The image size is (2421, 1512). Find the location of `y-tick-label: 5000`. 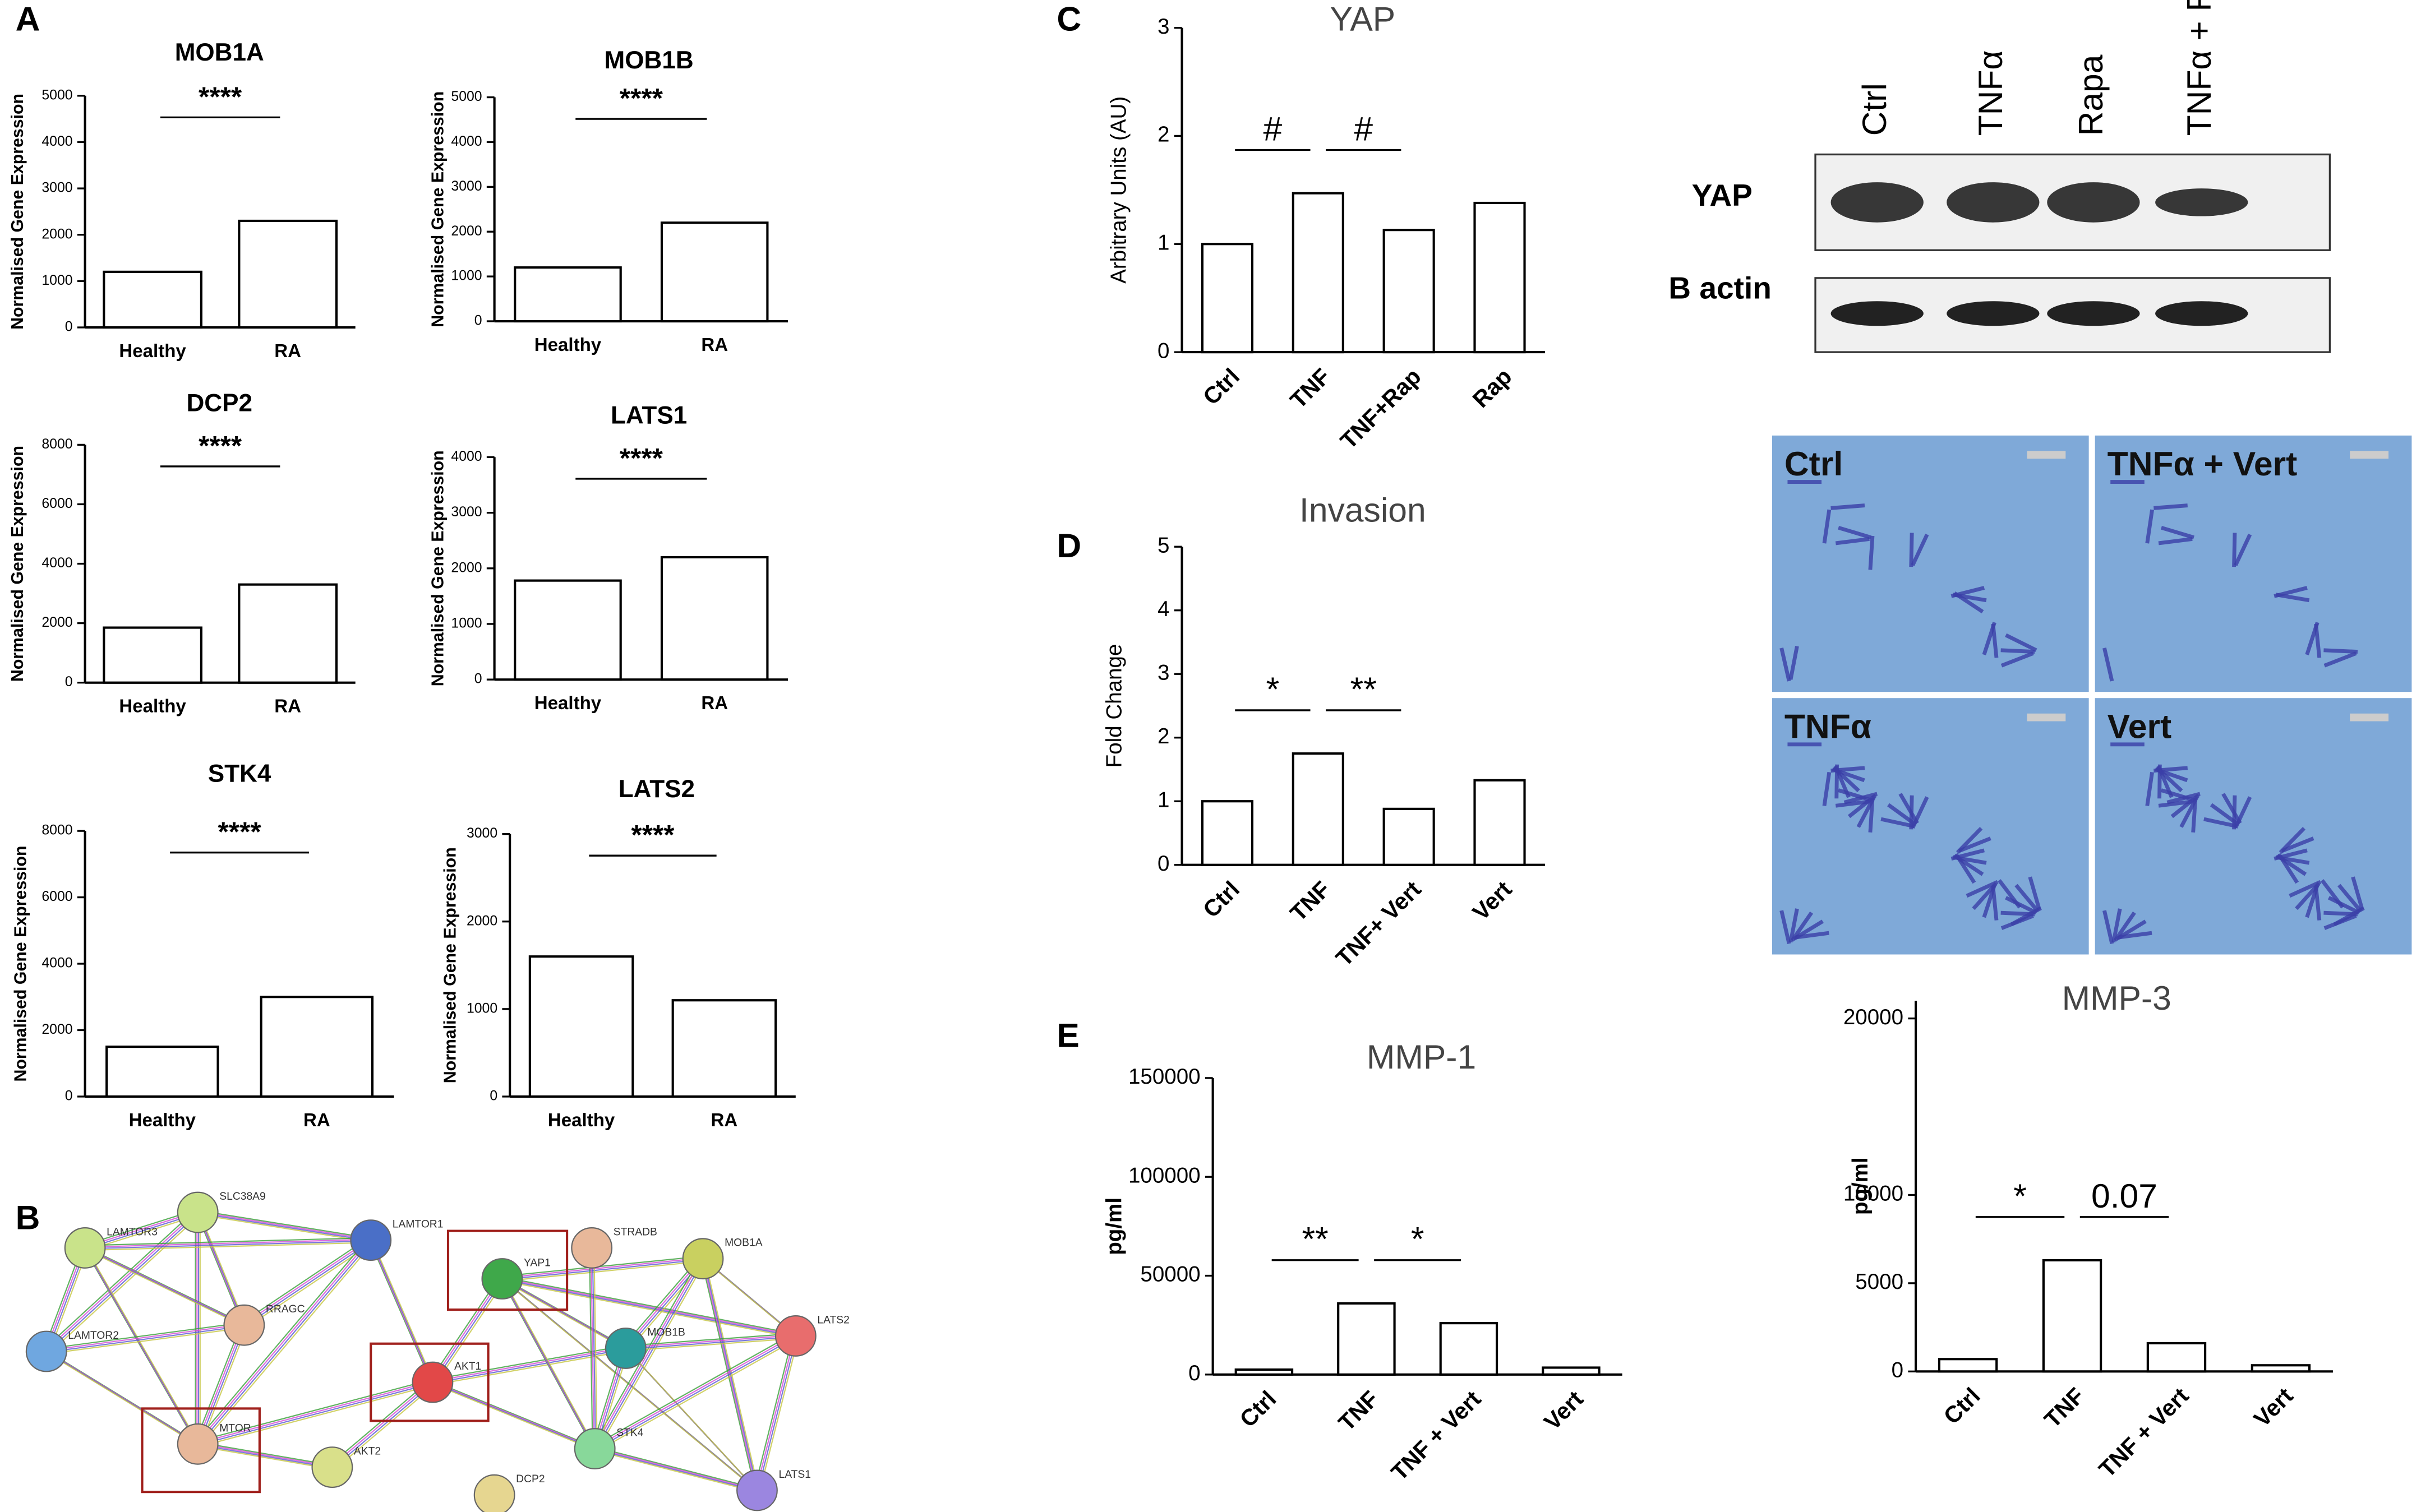

y-tick-label: 5000 is located at coordinates (1879, 1282).